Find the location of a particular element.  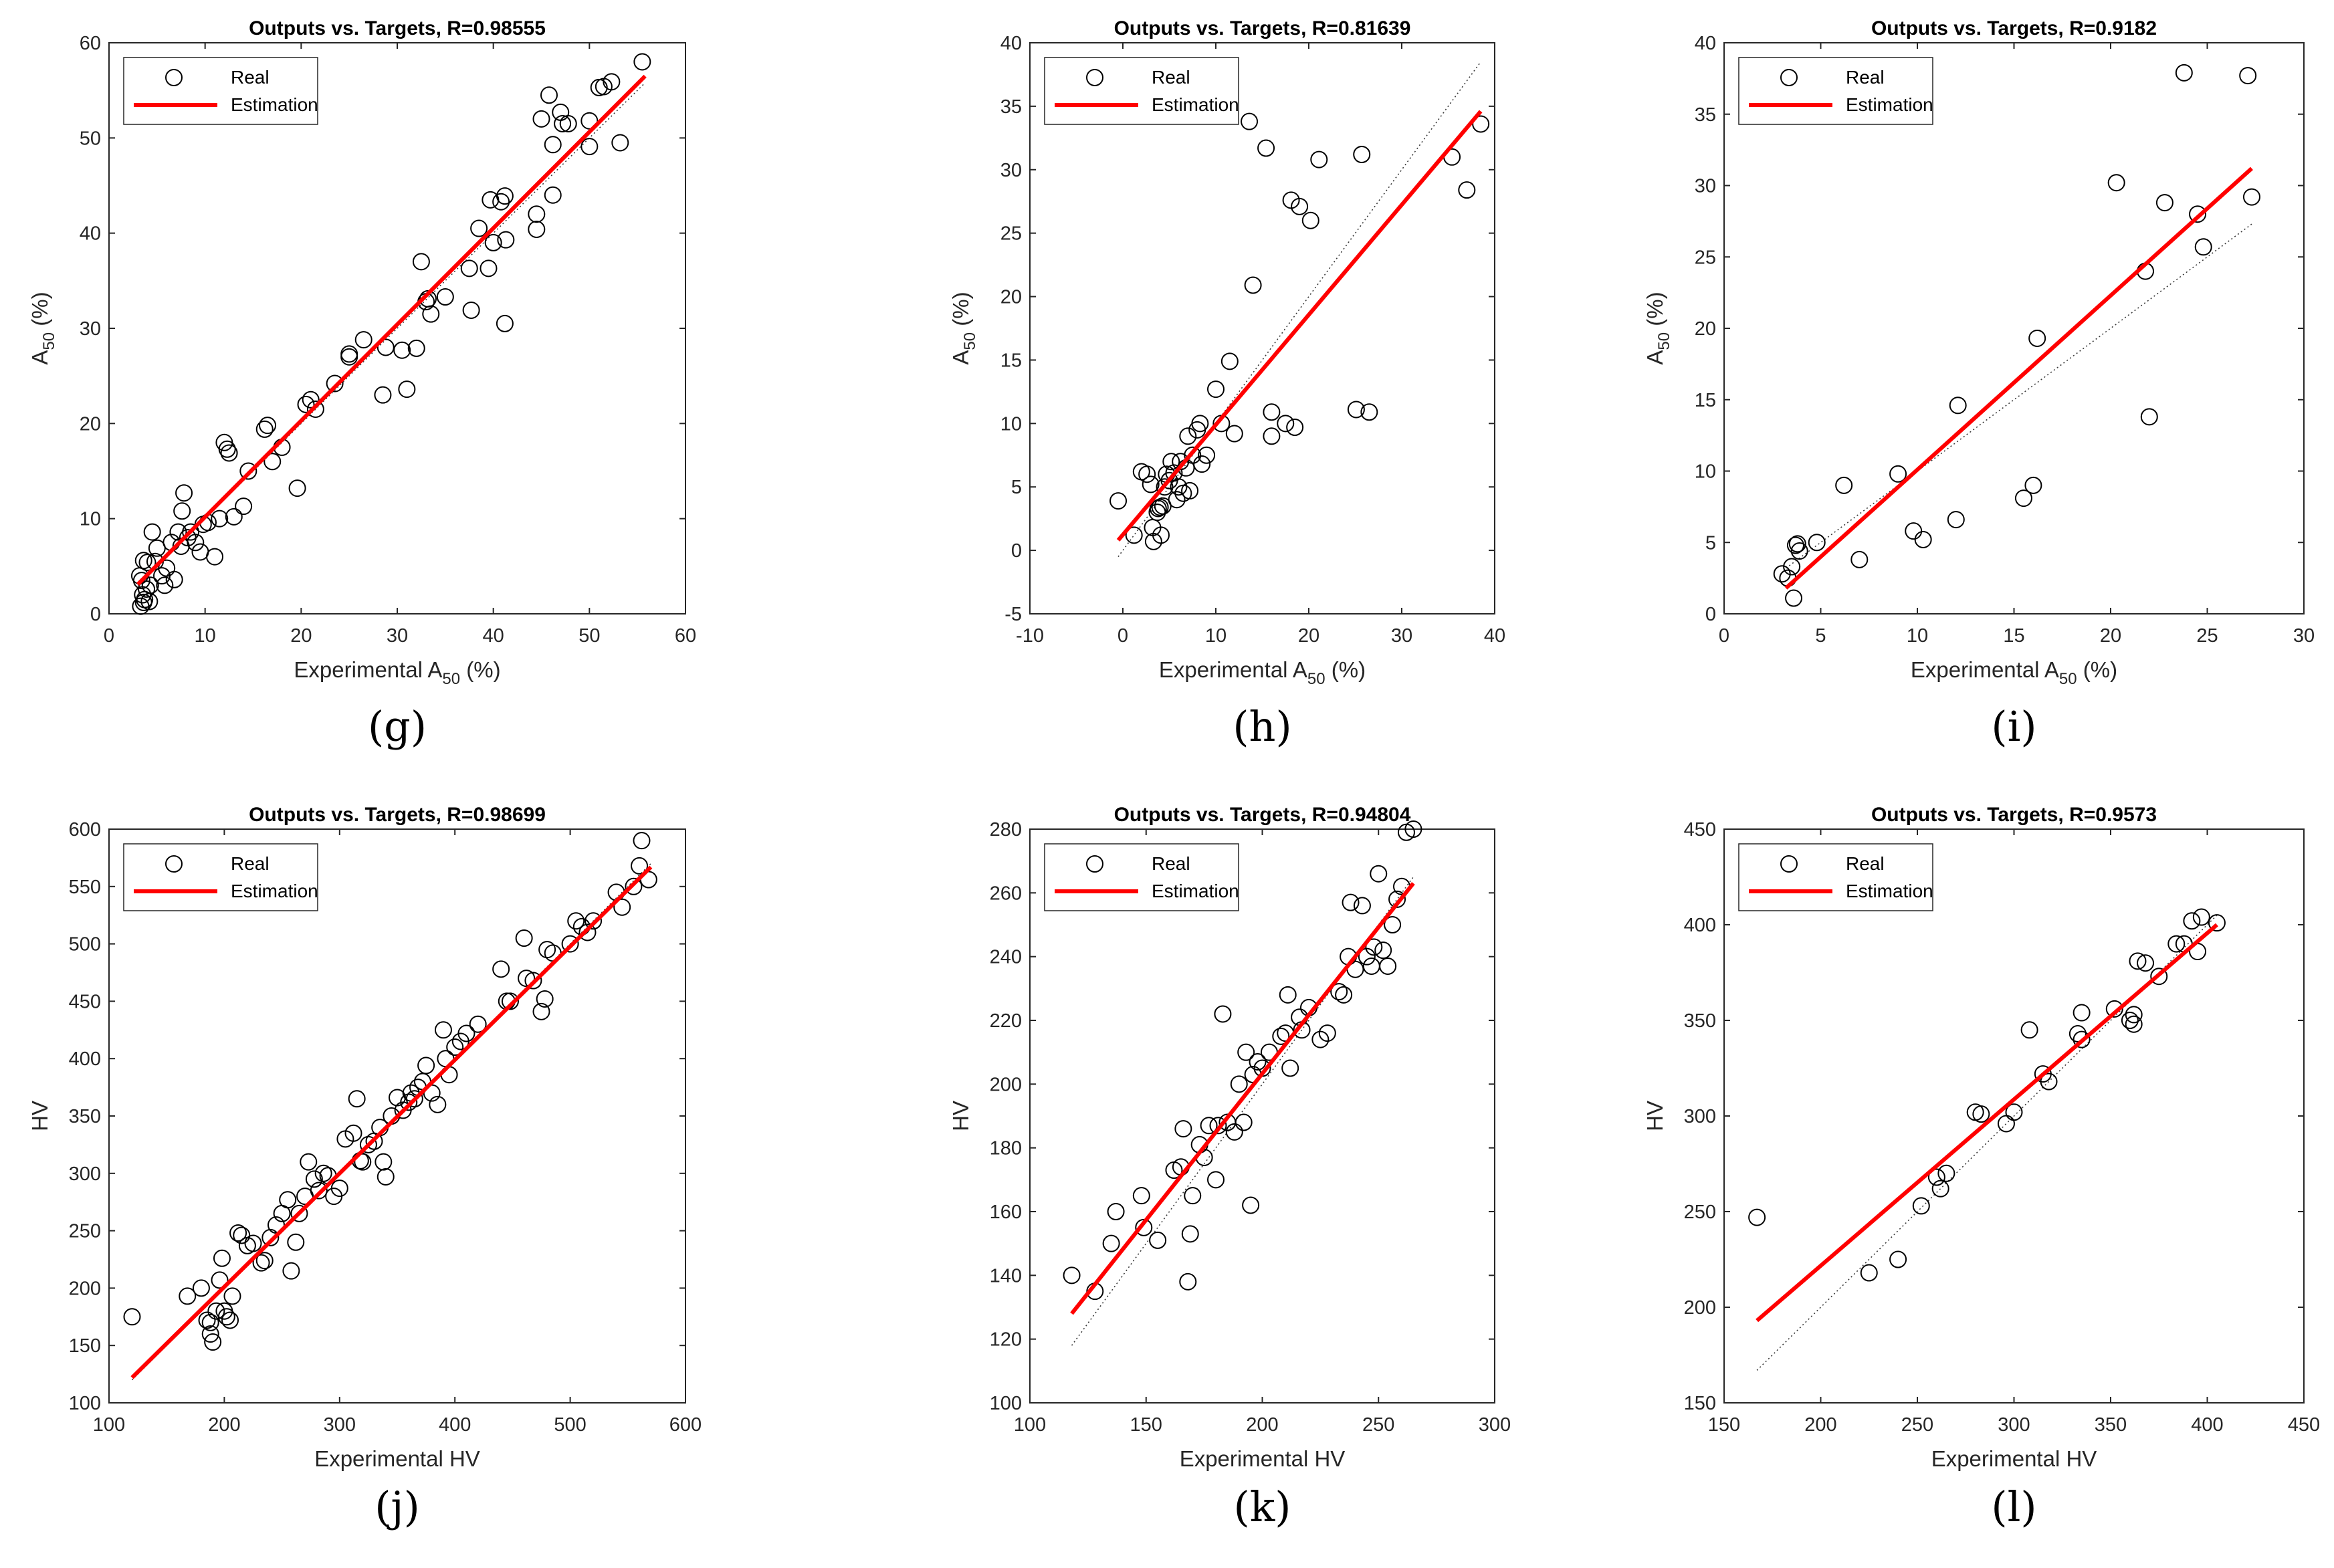

panel-label: (h) is located at coordinates (1262, 726).